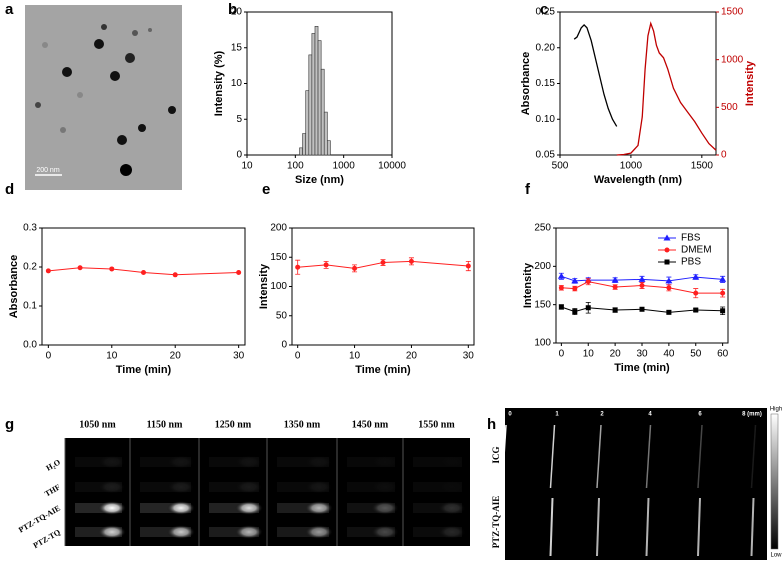  What do you see at coordinates (700, 415) in the screenshot?
I see `depth-label: 6` at bounding box center [700, 415].